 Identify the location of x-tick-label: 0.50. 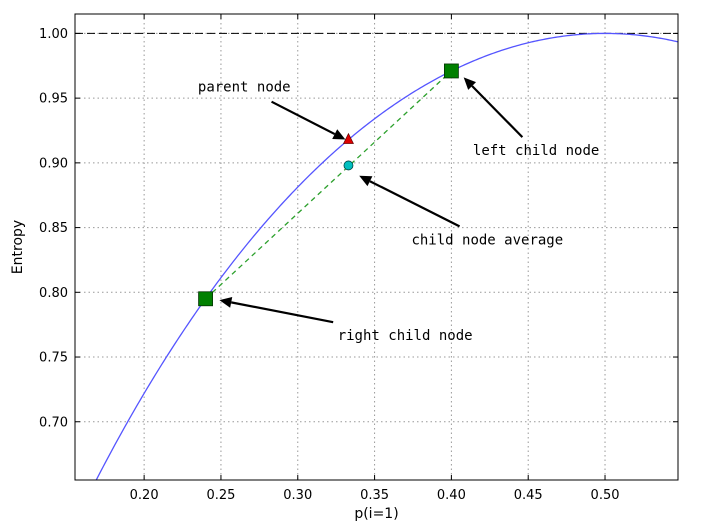
(605, 495).